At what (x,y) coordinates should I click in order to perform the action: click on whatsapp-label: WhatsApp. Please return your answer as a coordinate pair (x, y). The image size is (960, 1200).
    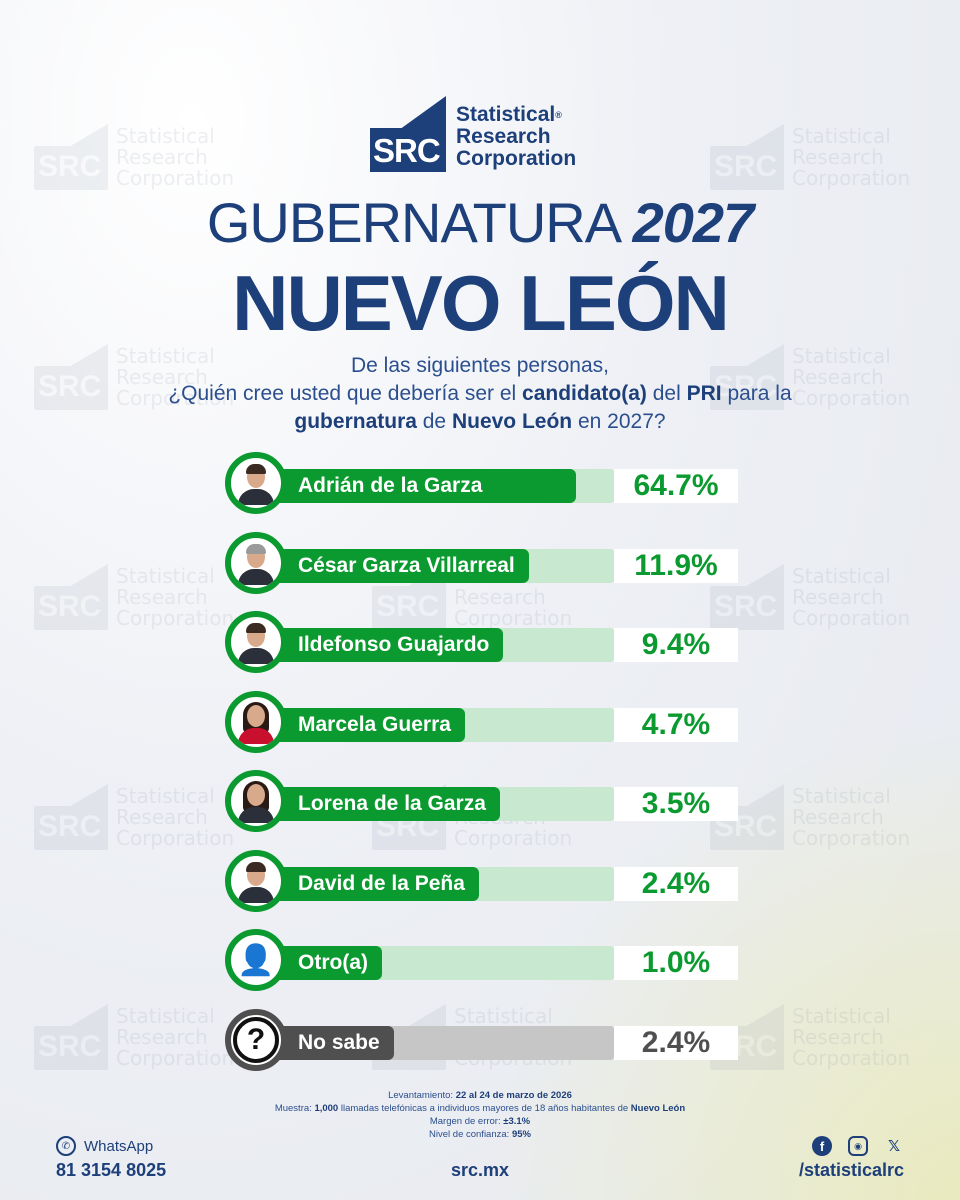
    Looking at the image, I should click on (119, 1146).